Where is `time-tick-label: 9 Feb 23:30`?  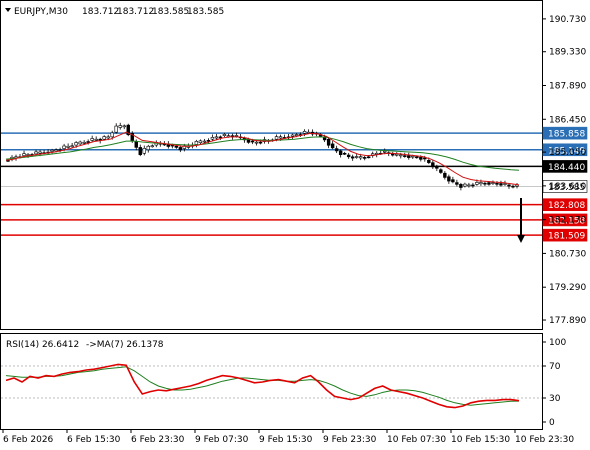 time-tick-label: 9 Feb 23:30 is located at coordinates (350, 440).